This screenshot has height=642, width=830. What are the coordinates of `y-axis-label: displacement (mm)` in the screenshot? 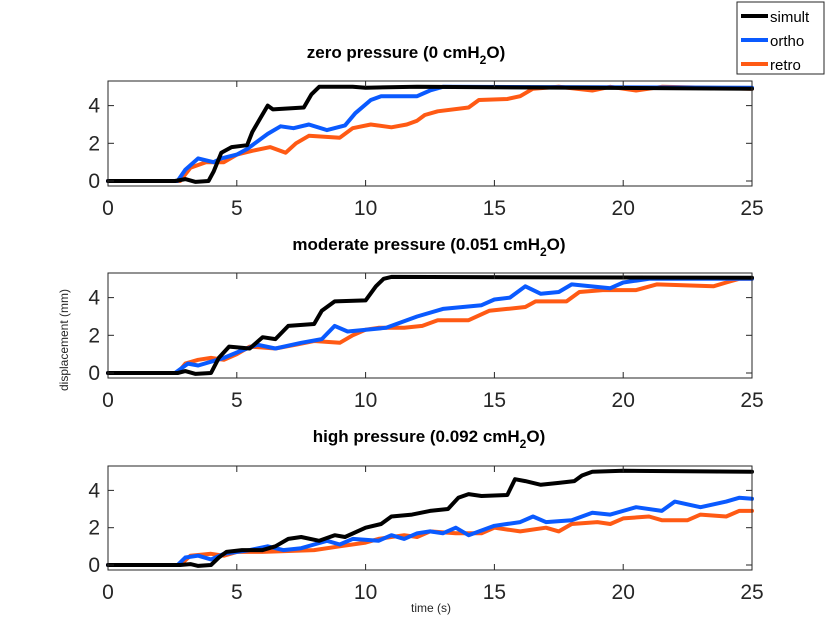 It's located at (64, 340).